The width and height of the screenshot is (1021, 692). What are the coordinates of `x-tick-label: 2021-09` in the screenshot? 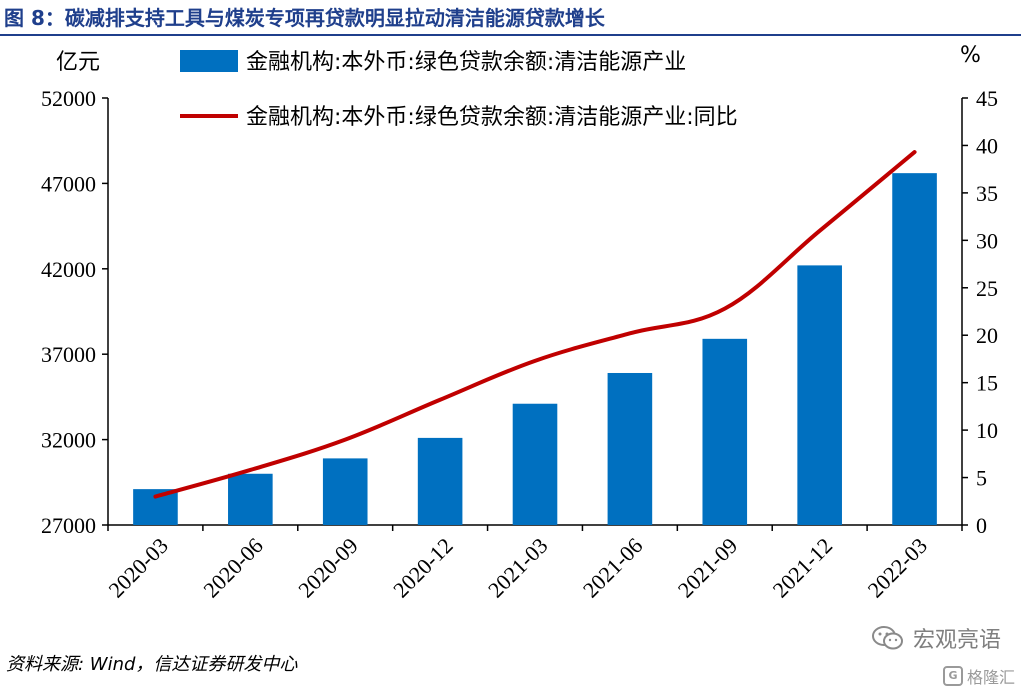 It's located at (708, 568).